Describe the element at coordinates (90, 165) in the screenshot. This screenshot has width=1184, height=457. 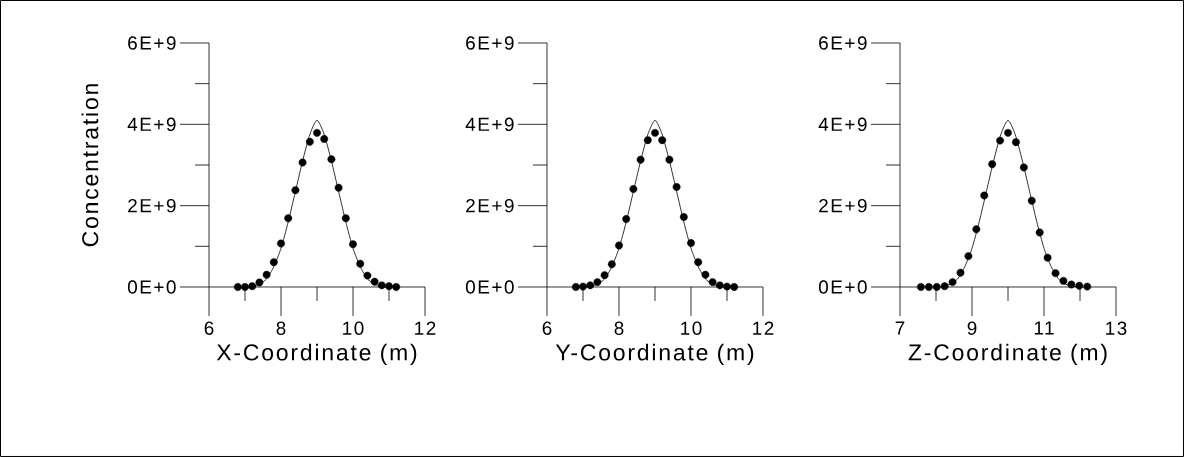
I see `y-axis-title: Concentration` at that location.